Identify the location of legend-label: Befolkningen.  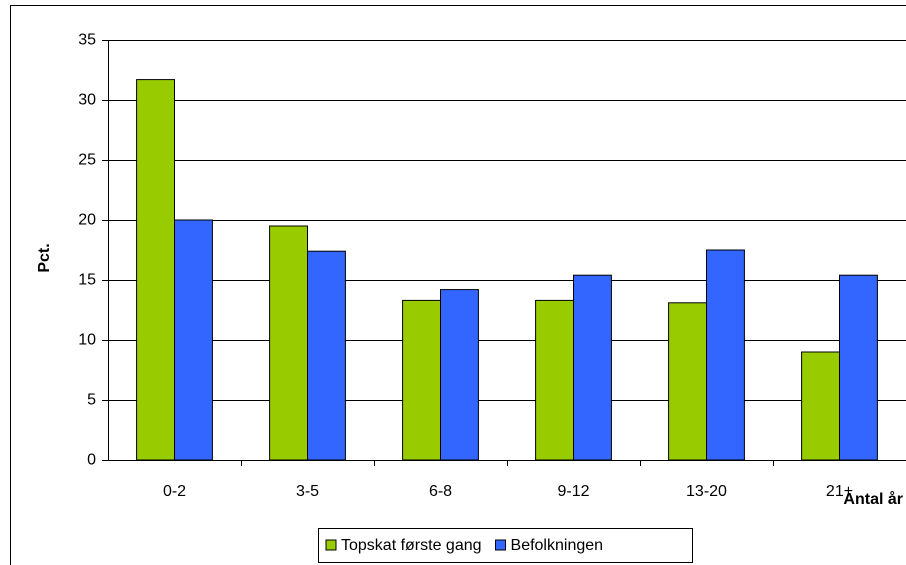
(557, 545).